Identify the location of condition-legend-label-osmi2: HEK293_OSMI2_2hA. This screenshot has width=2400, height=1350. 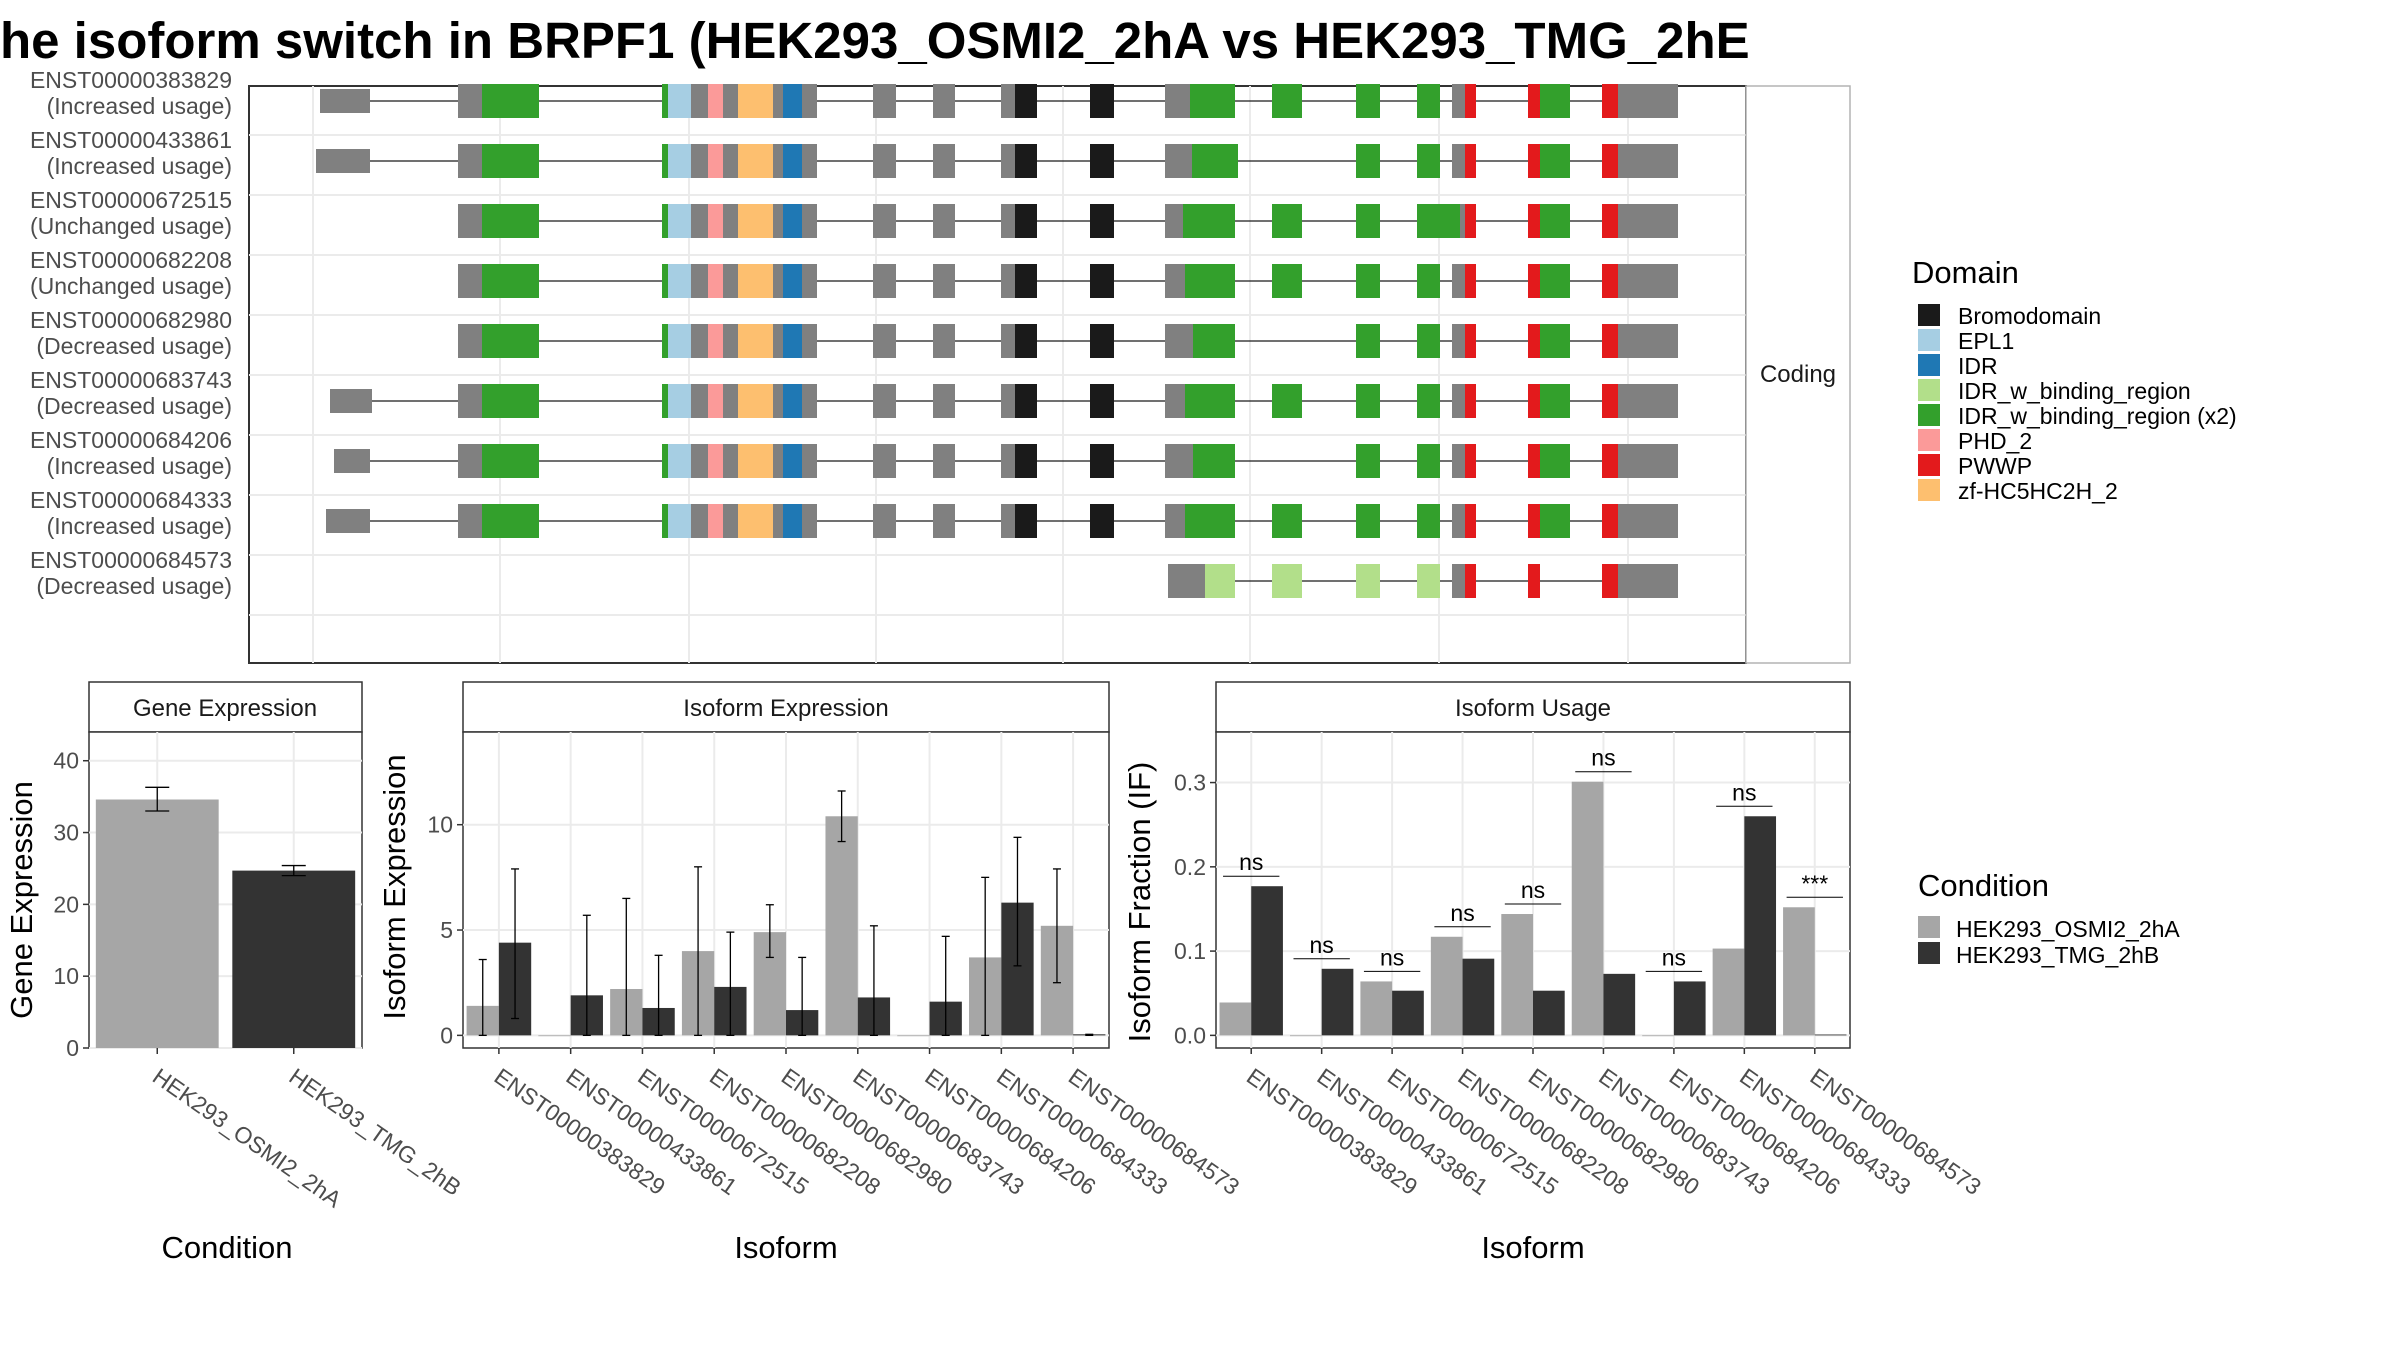
(2068, 929).